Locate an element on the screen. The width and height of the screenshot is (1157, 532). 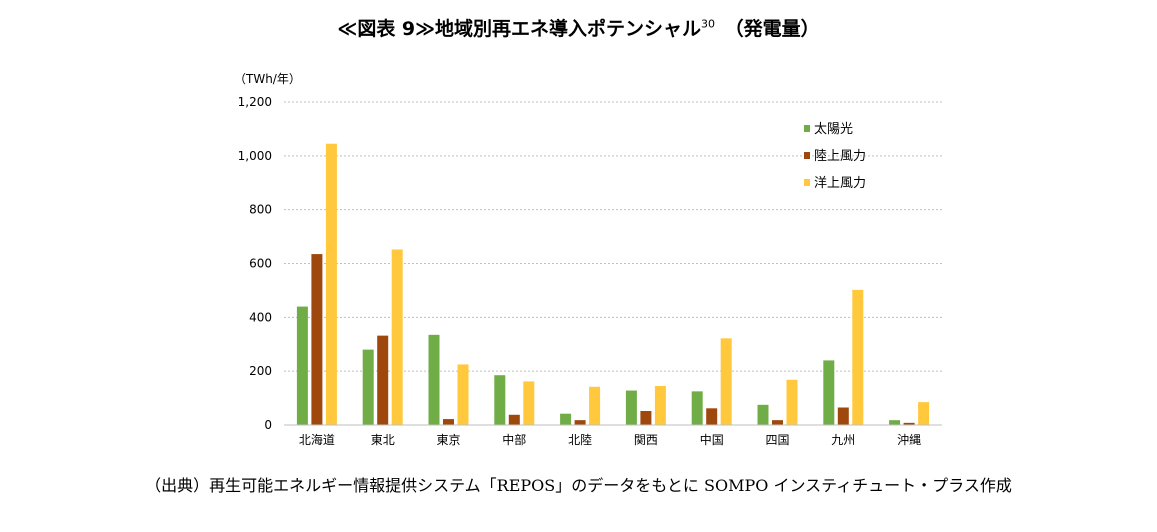
y-tick-label: 1,000 is located at coordinates (255, 156).